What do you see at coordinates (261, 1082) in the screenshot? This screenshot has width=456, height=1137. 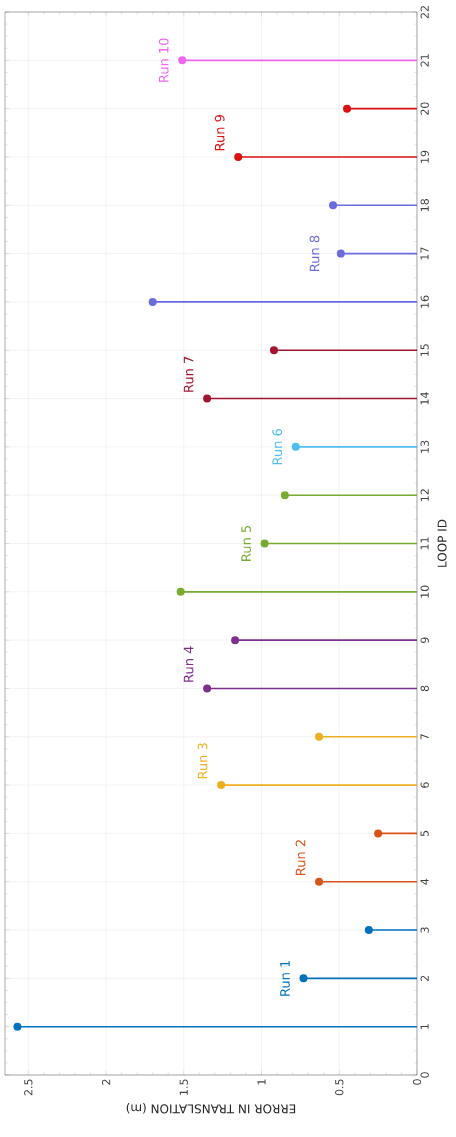 I see `x-tick-label: 1` at bounding box center [261, 1082].